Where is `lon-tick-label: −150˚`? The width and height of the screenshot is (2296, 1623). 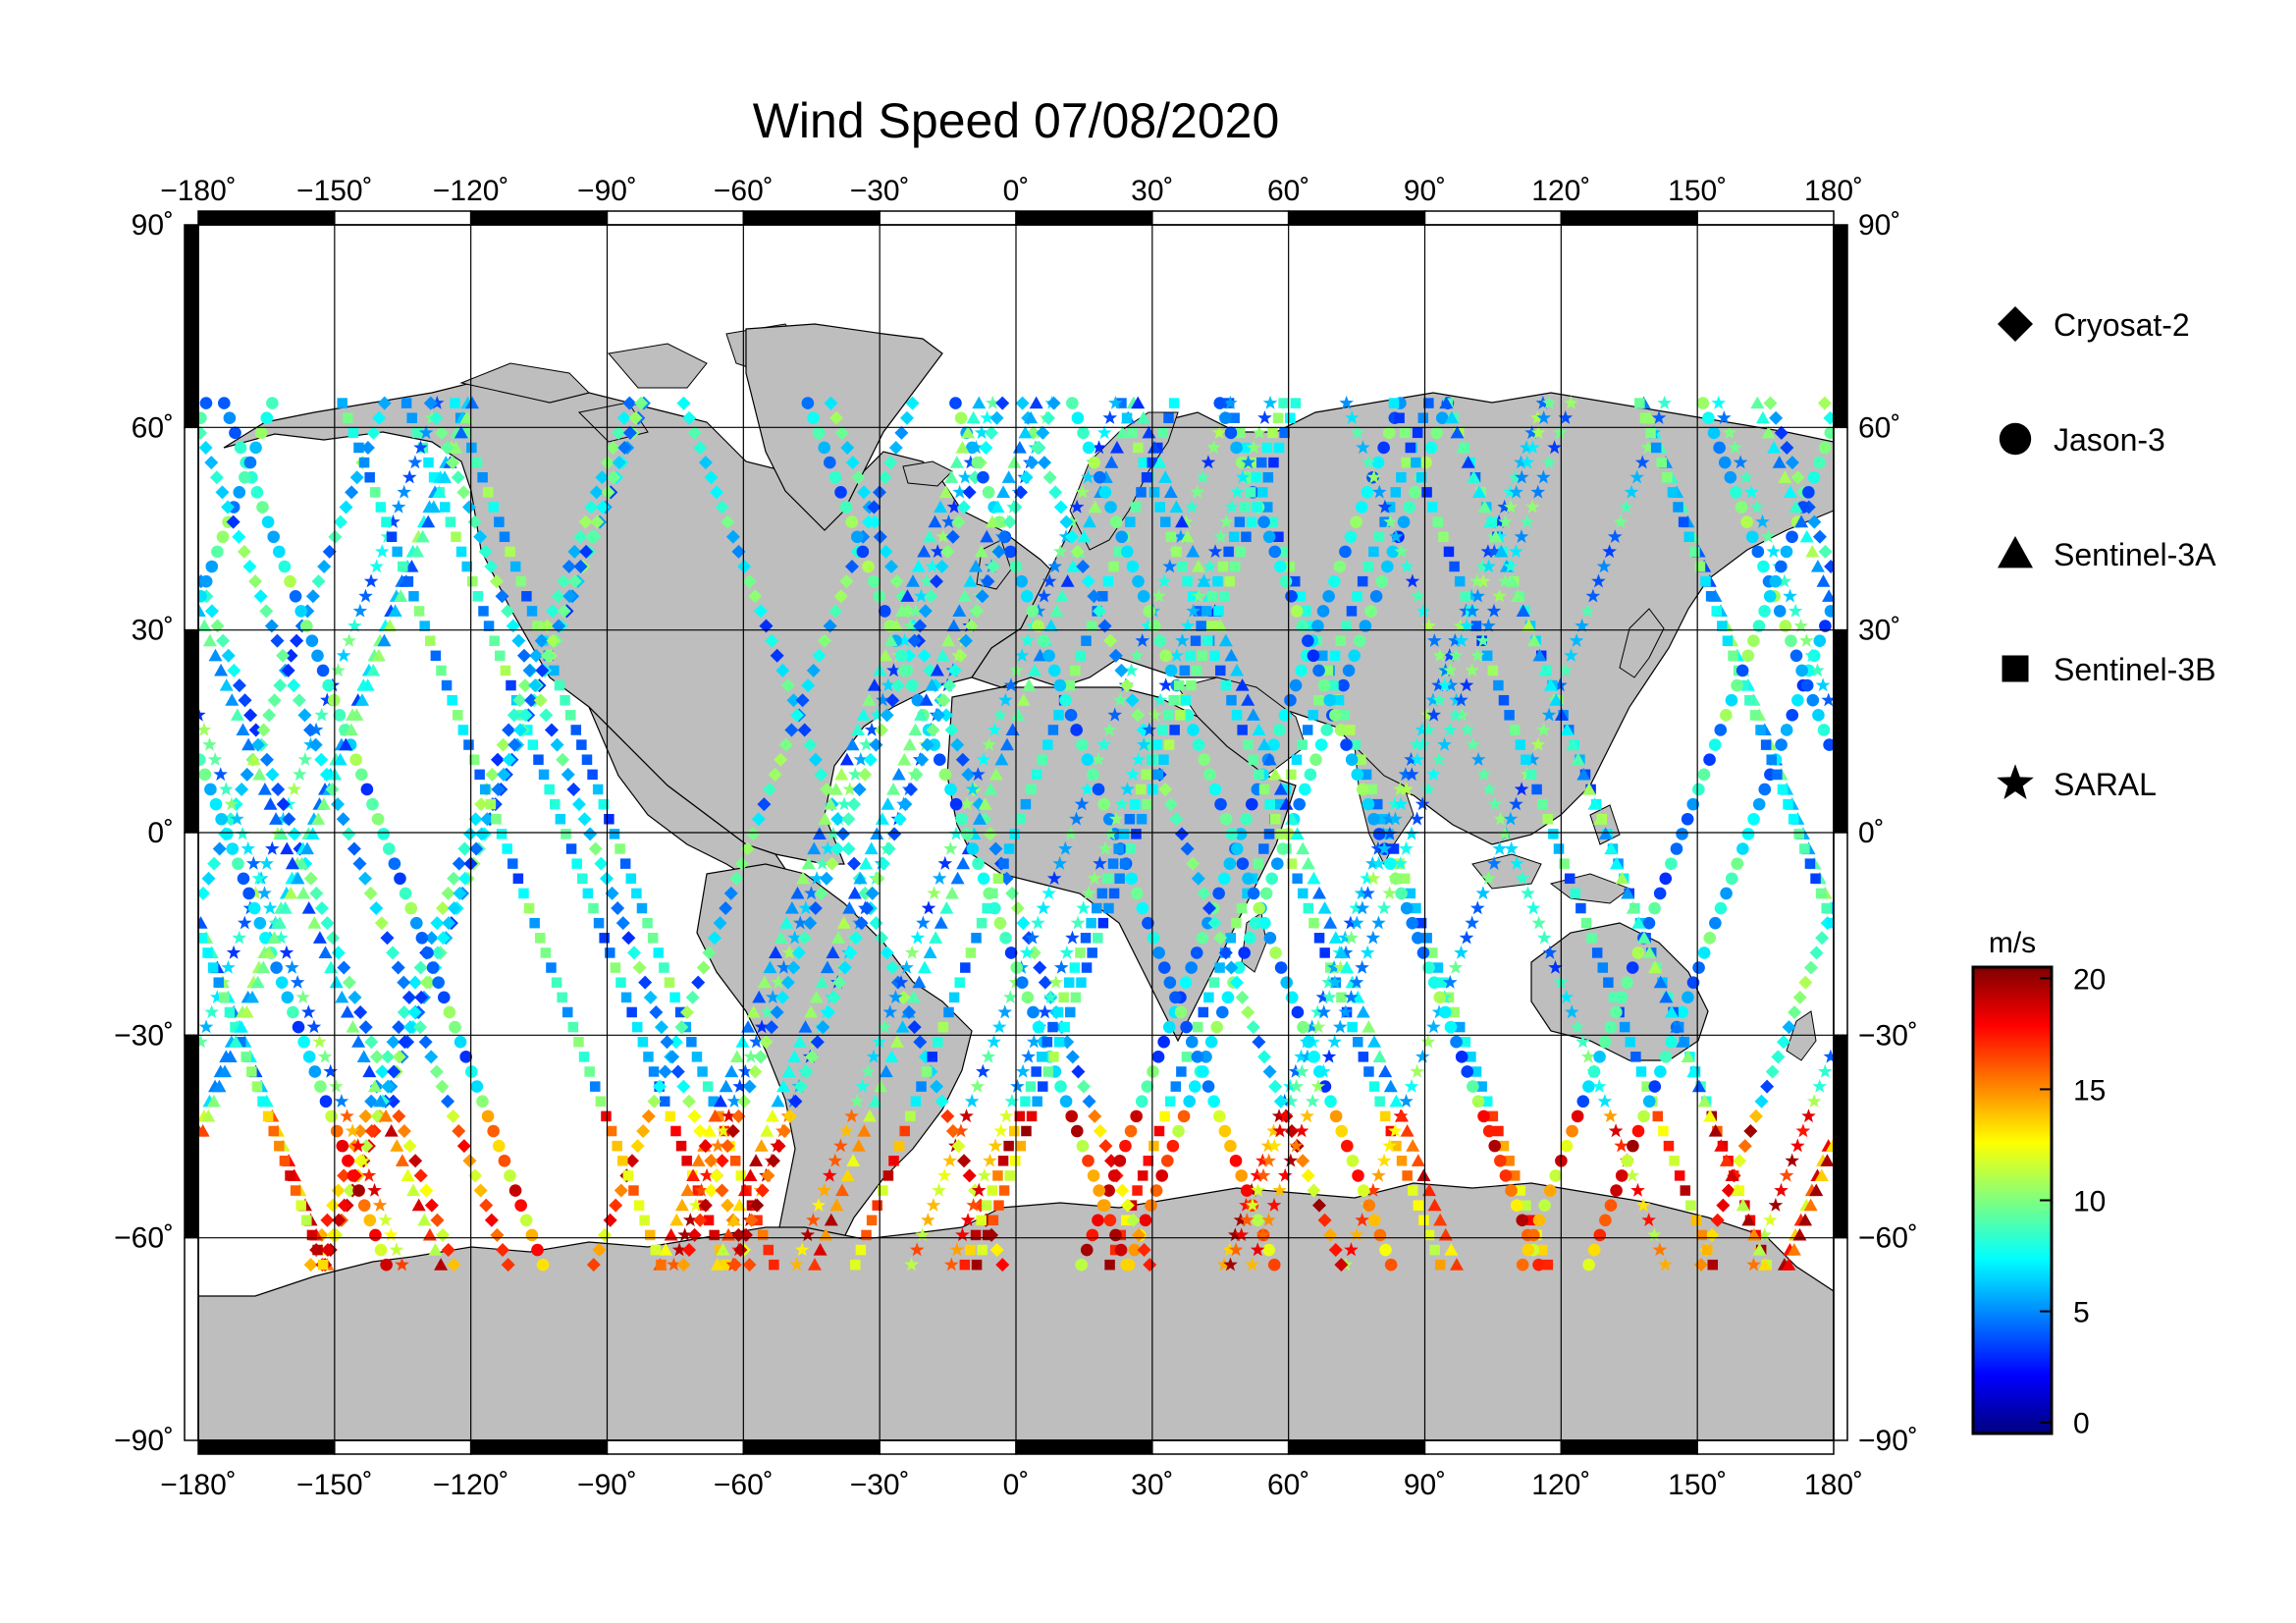
lon-tick-label: −150˚ is located at coordinates (334, 191).